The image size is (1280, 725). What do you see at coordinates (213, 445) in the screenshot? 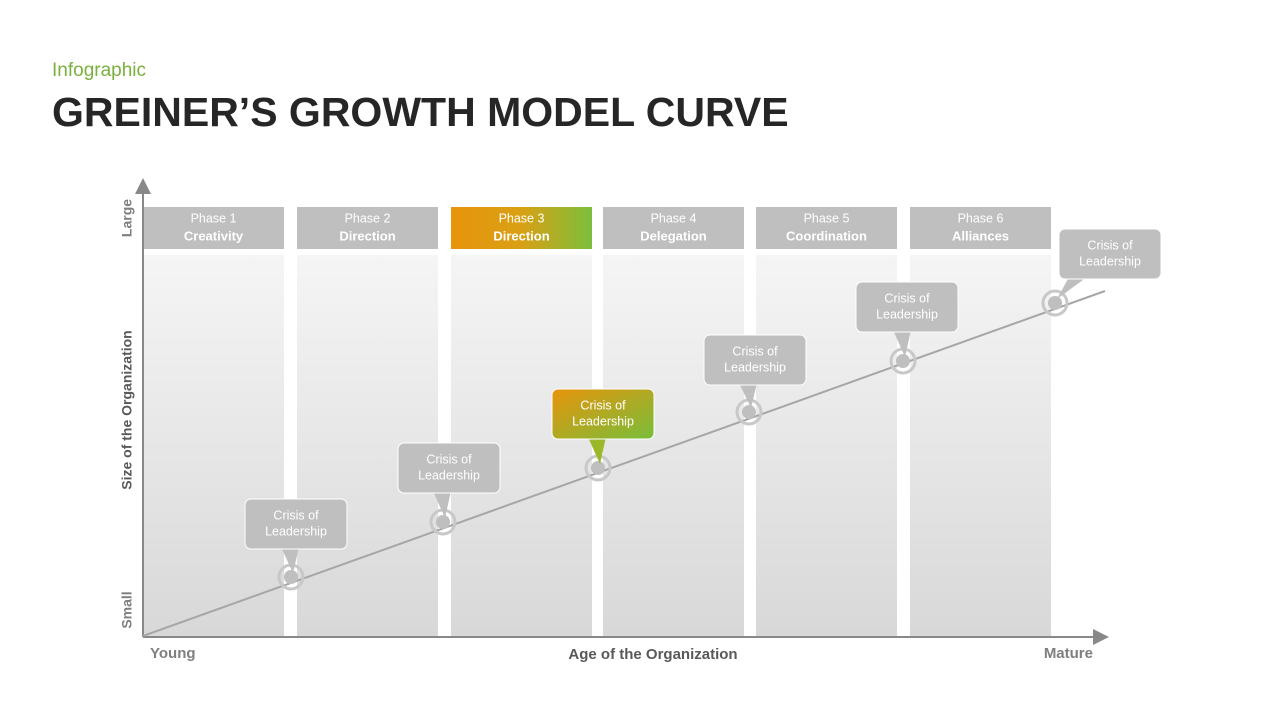
I see `phase-column` at bounding box center [213, 445].